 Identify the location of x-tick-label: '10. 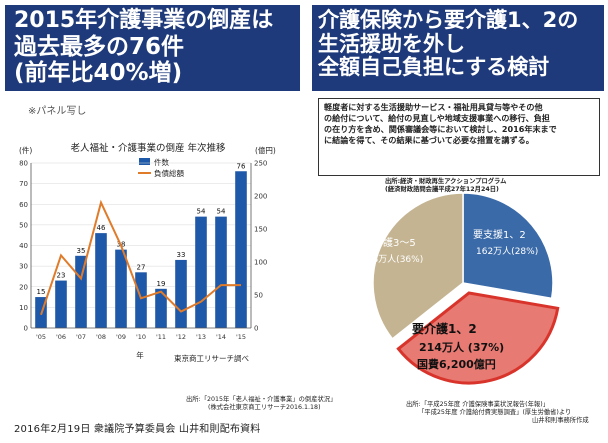
(141, 337).